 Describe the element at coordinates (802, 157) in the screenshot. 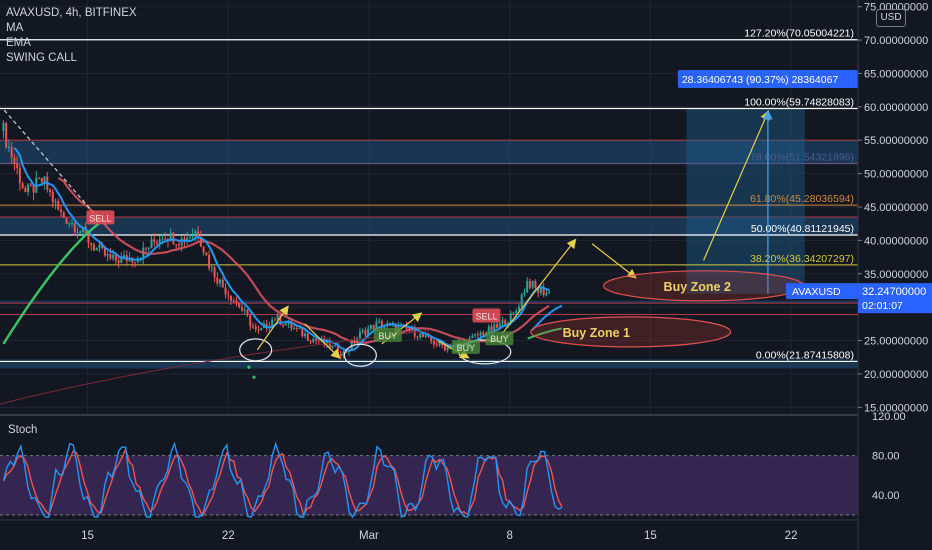

I see `fib-level-label: 78.60%(51.54321896)` at that location.